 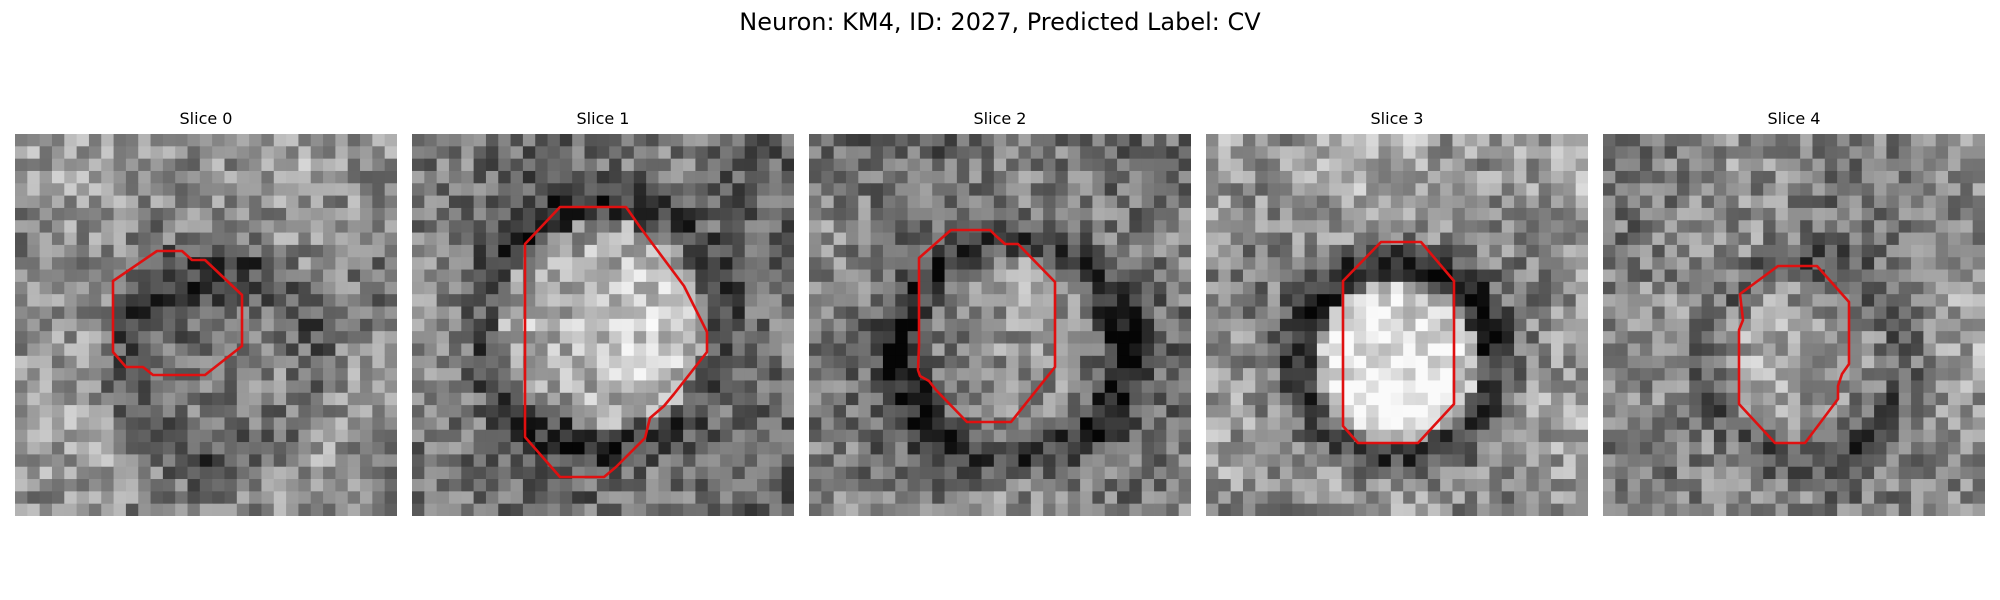 I want to click on slice-title: Slice 0, so click(x=206, y=118).